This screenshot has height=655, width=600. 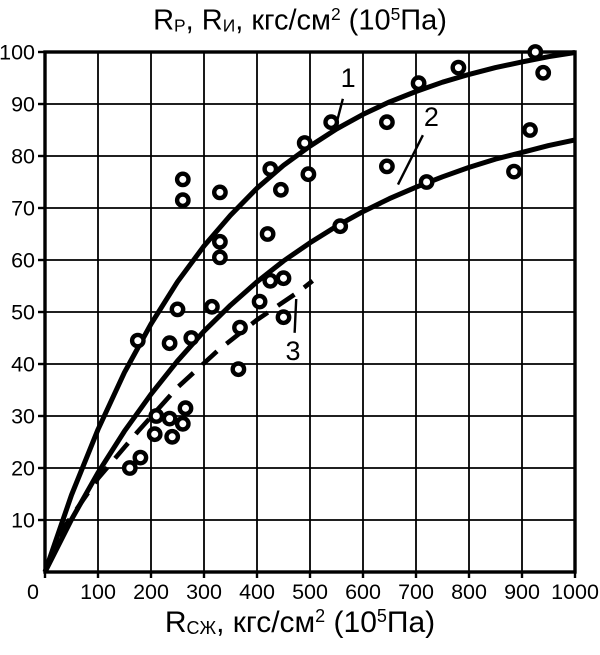 I want to click on curve-label-2: 2, so click(x=431, y=117).